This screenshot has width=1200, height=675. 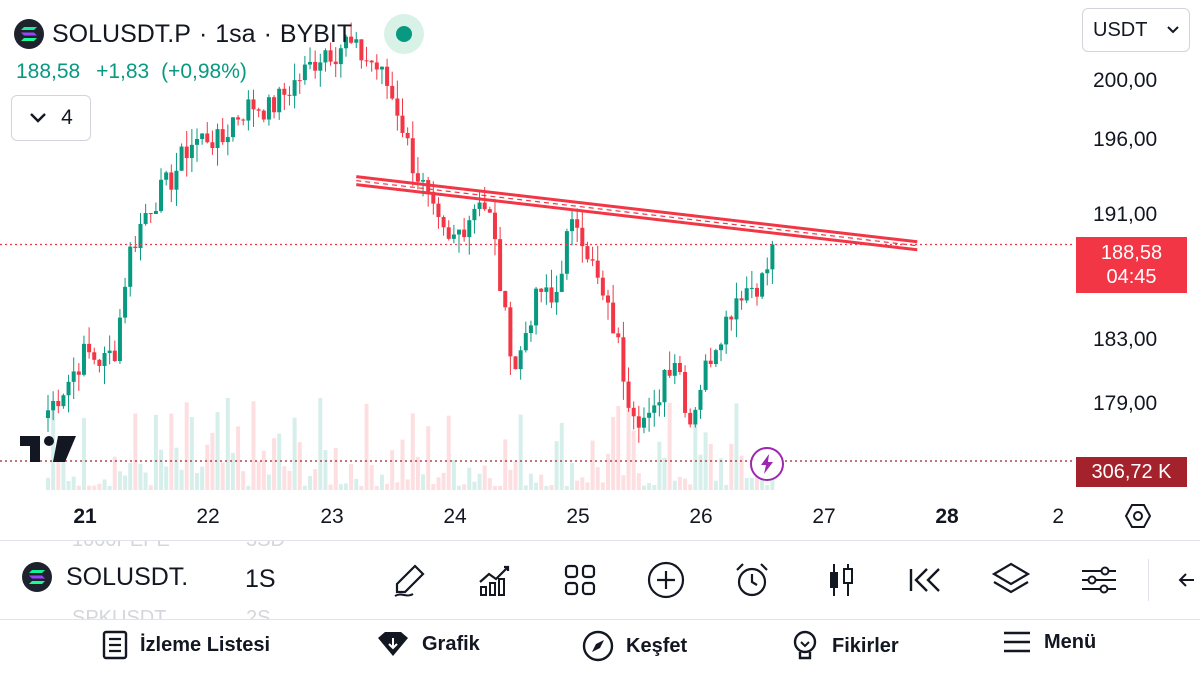 What do you see at coordinates (1049, 642) in the screenshot?
I see `nav-menu: Menü` at bounding box center [1049, 642].